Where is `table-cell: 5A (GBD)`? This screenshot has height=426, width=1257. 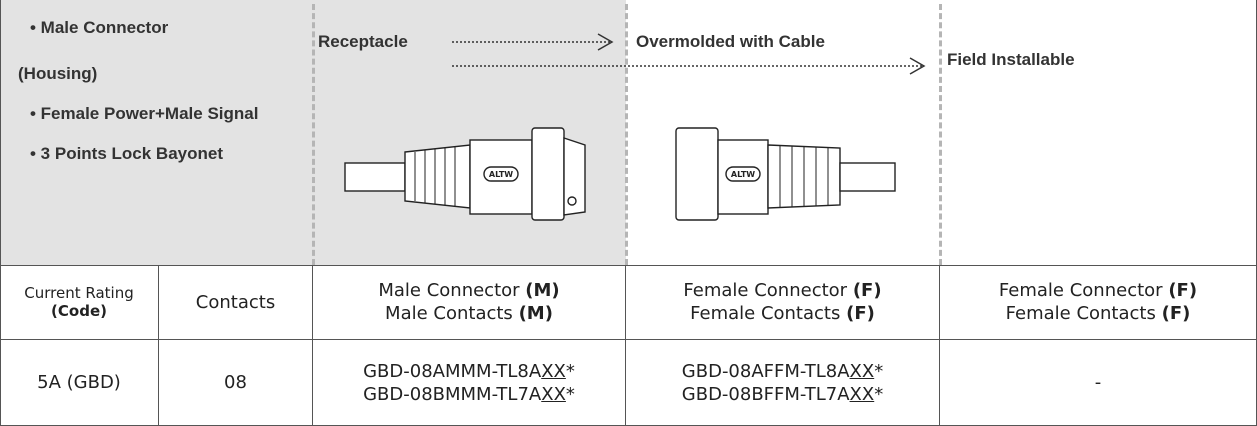
table-cell: 5A (GBD) is located at coordinates (79, 383).